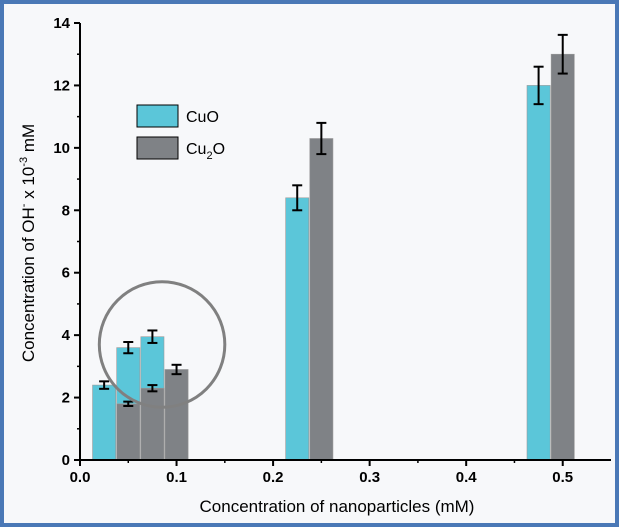  I want to click on legend-swatch-cuo, so click(157, 116).